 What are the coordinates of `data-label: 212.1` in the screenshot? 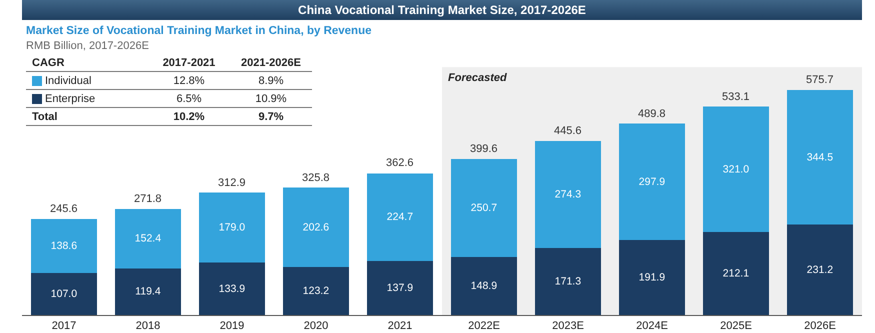 It's located at (736, 274).